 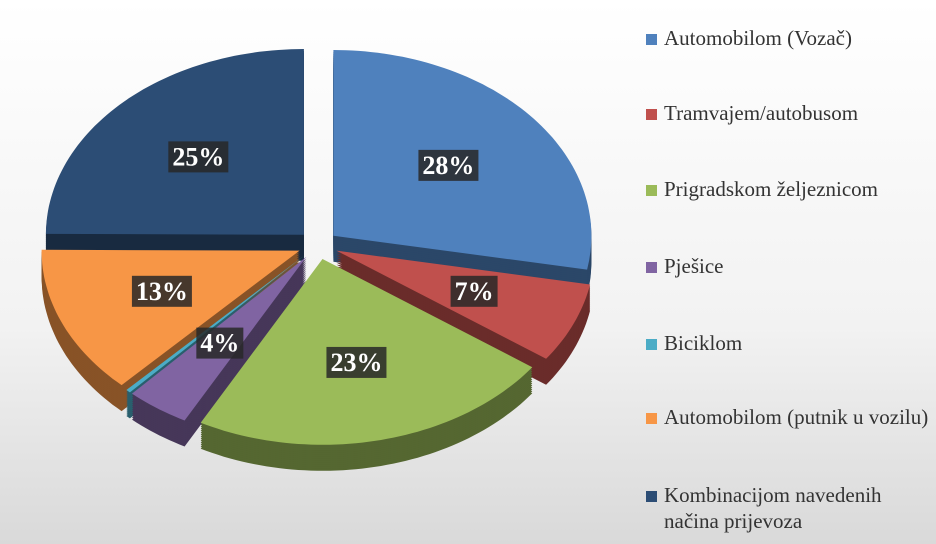 I want to click on data-label-group: 25%, so click(x=198, y=157).